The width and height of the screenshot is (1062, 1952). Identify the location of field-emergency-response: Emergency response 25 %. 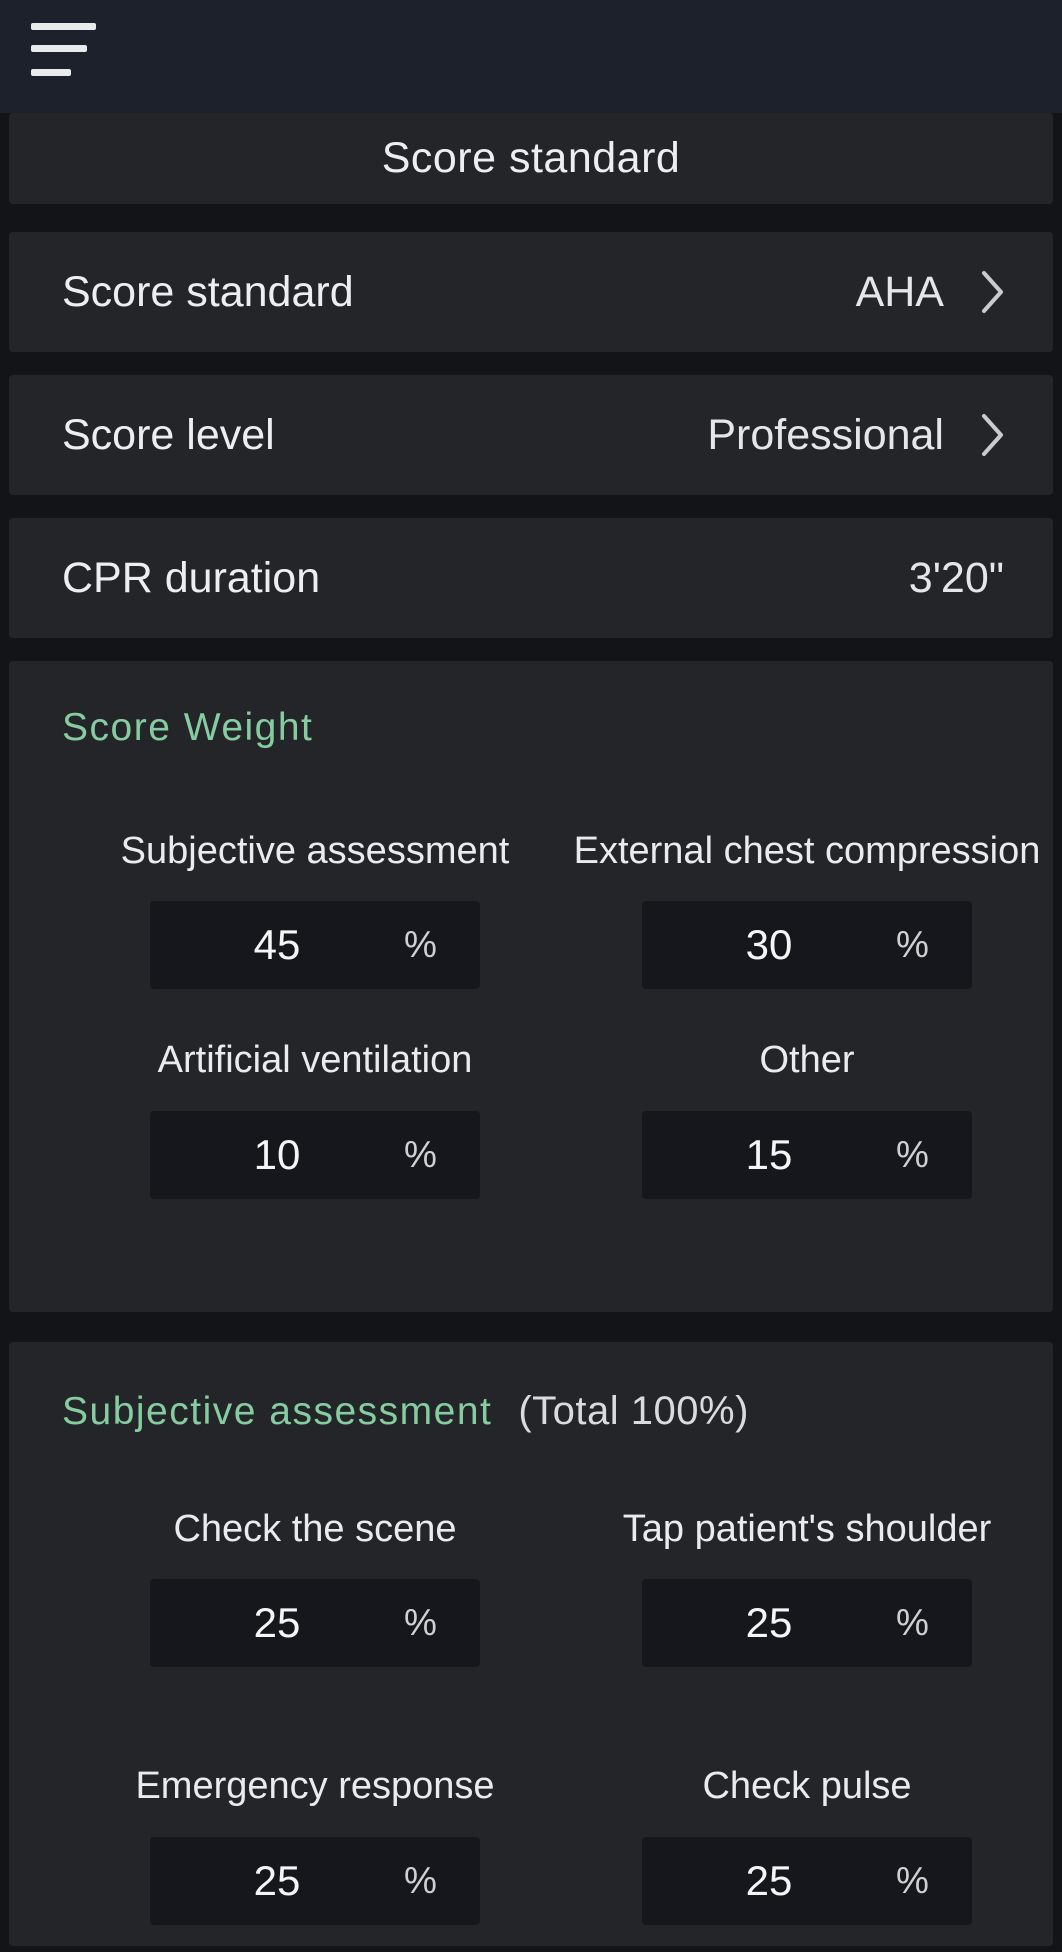
(315, 1843).